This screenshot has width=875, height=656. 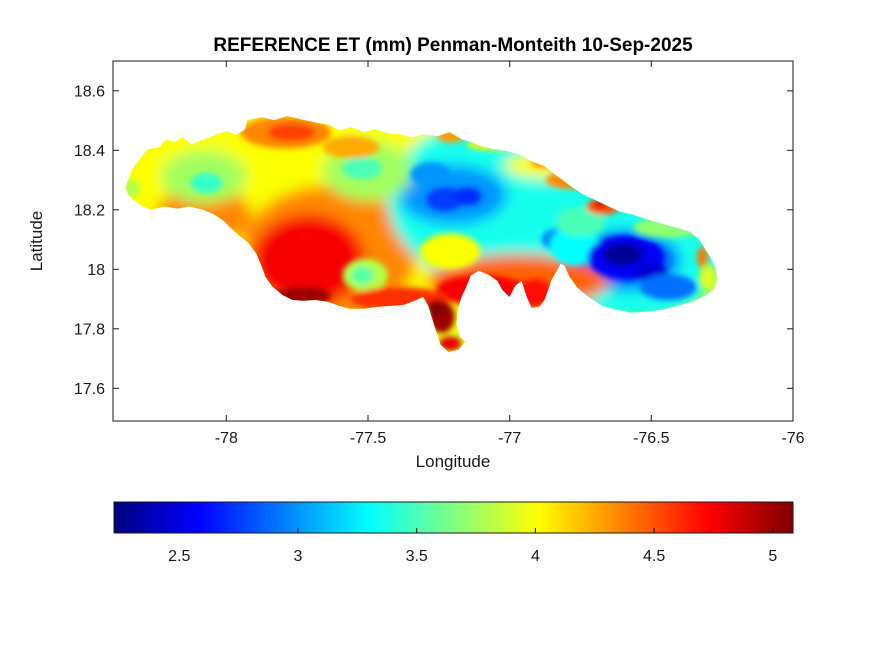 What do you see at coordinates (651, 438) in the screenshot?
I see `x-tick-label: -76.5` at bounding box center [651, 438].